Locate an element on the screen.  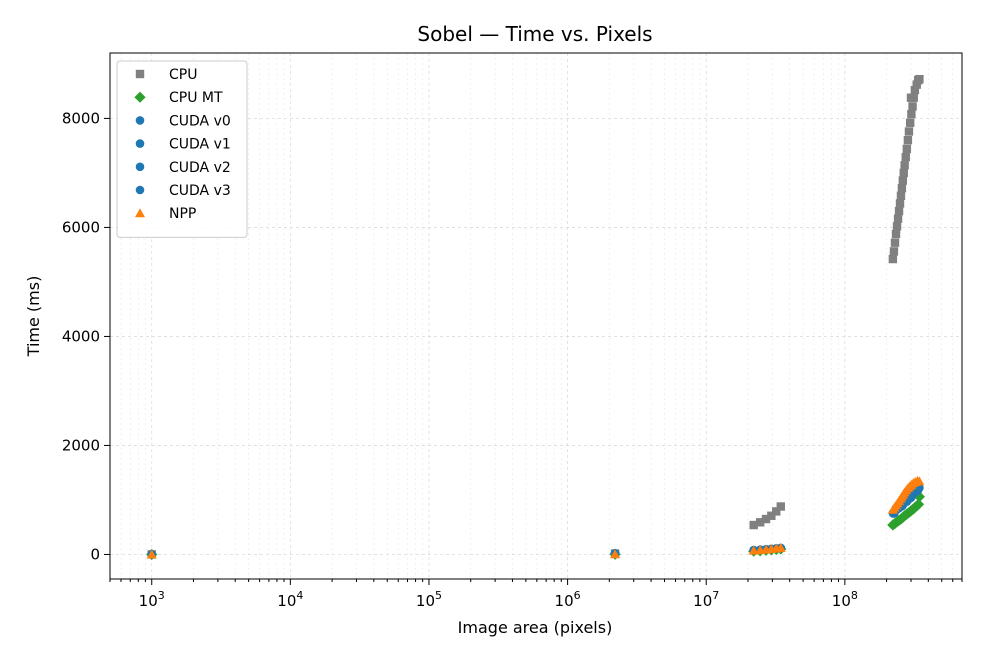
x-tick-label: 10⁸ is located at coordinates (845, 599).